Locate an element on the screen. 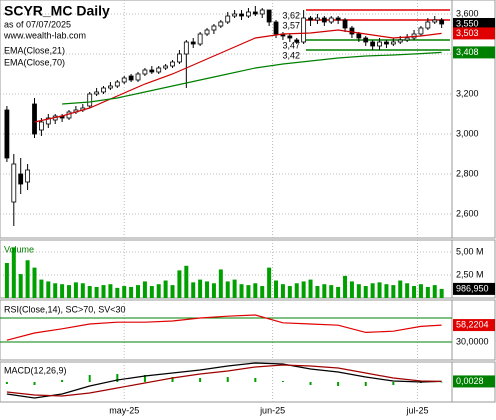  y-tick-label: 3,600 is located at coordinates (467, 13).